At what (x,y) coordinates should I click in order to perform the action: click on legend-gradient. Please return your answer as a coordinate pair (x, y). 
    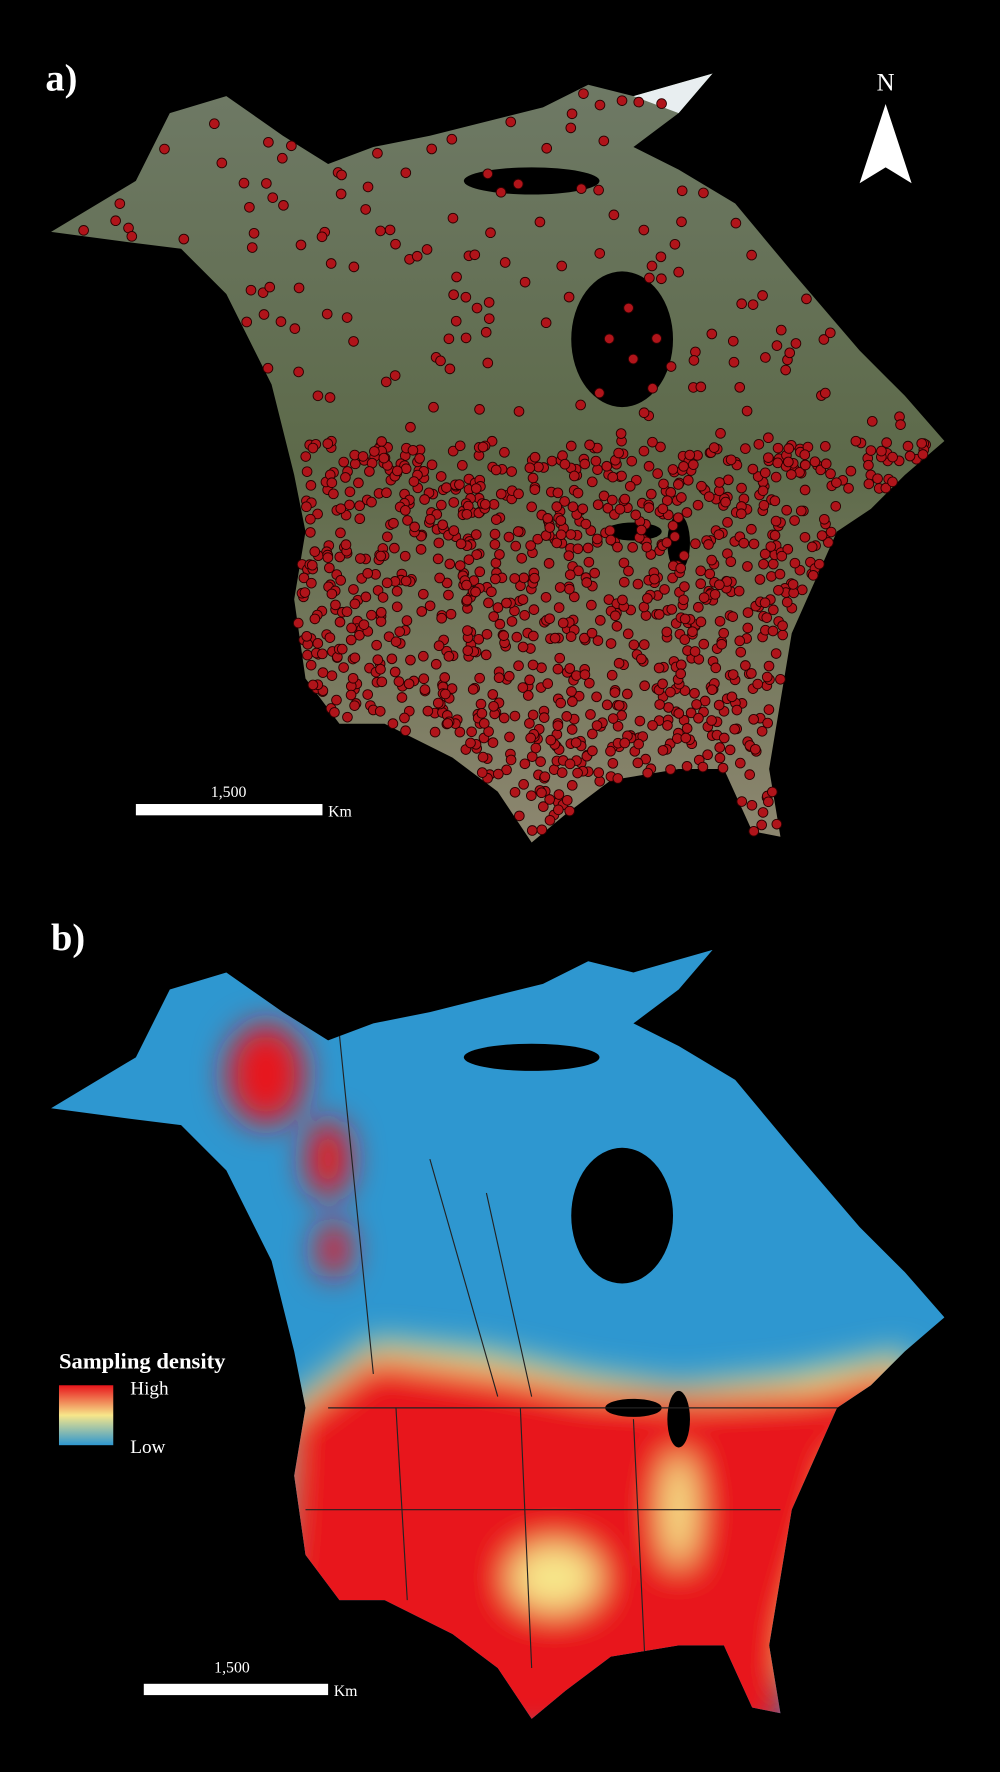
    Looking at the image, I should click on (86, 1415).